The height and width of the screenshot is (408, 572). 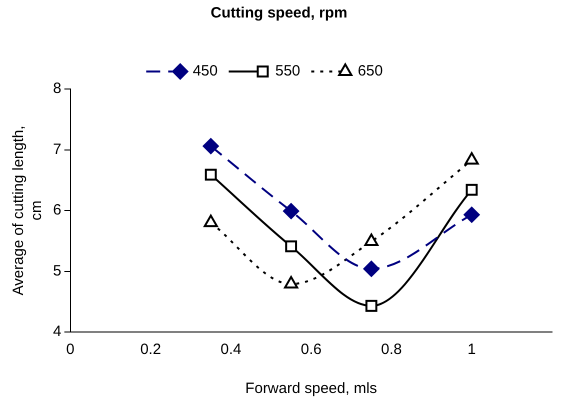 I want to click on y-tick-label: 4, so click(x=57, y=331).